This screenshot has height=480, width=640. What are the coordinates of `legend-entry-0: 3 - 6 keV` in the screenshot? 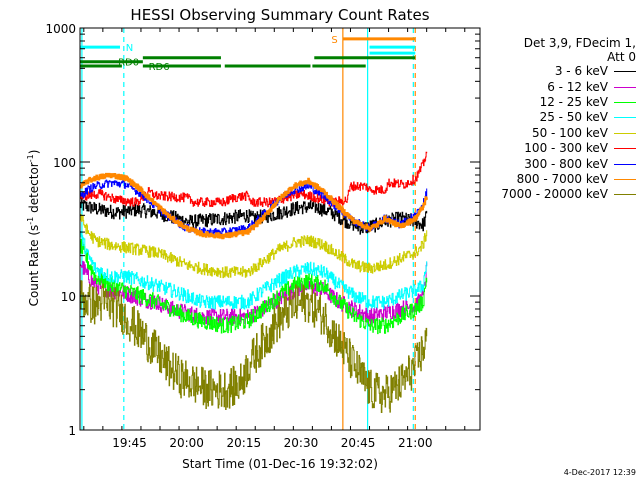 It's located at (568, 71).